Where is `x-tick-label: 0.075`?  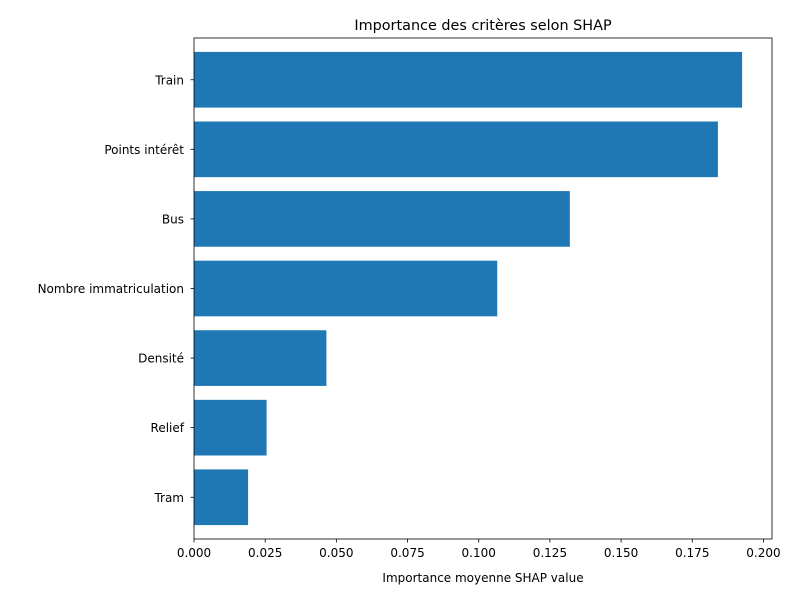
x-tick-label: 0.075 is located at coordinates (407, 553).